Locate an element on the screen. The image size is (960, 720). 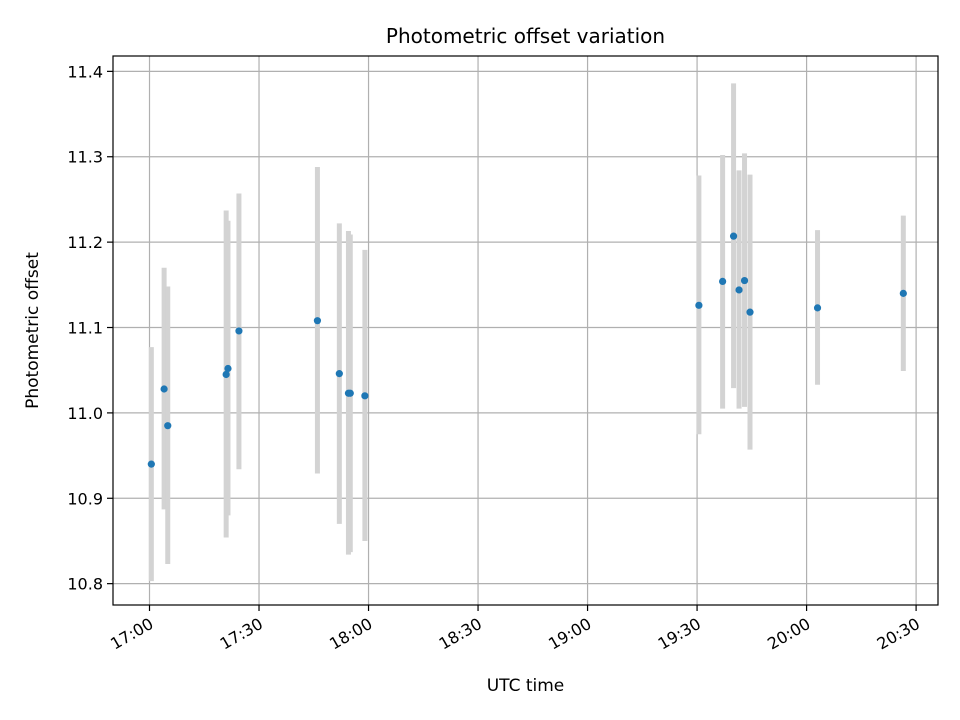
x-tick-label: 20:00 is located at coordinates (788, 634).